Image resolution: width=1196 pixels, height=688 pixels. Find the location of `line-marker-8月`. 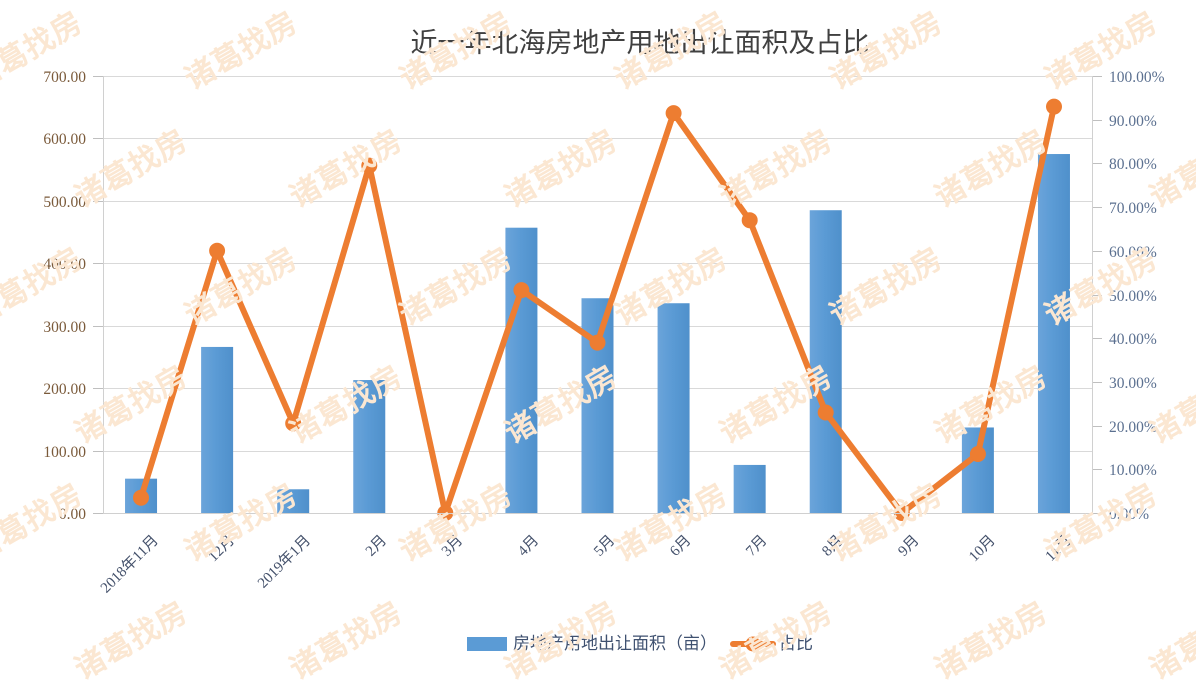

line-marker-8月 is located at coordinates (825, 412).